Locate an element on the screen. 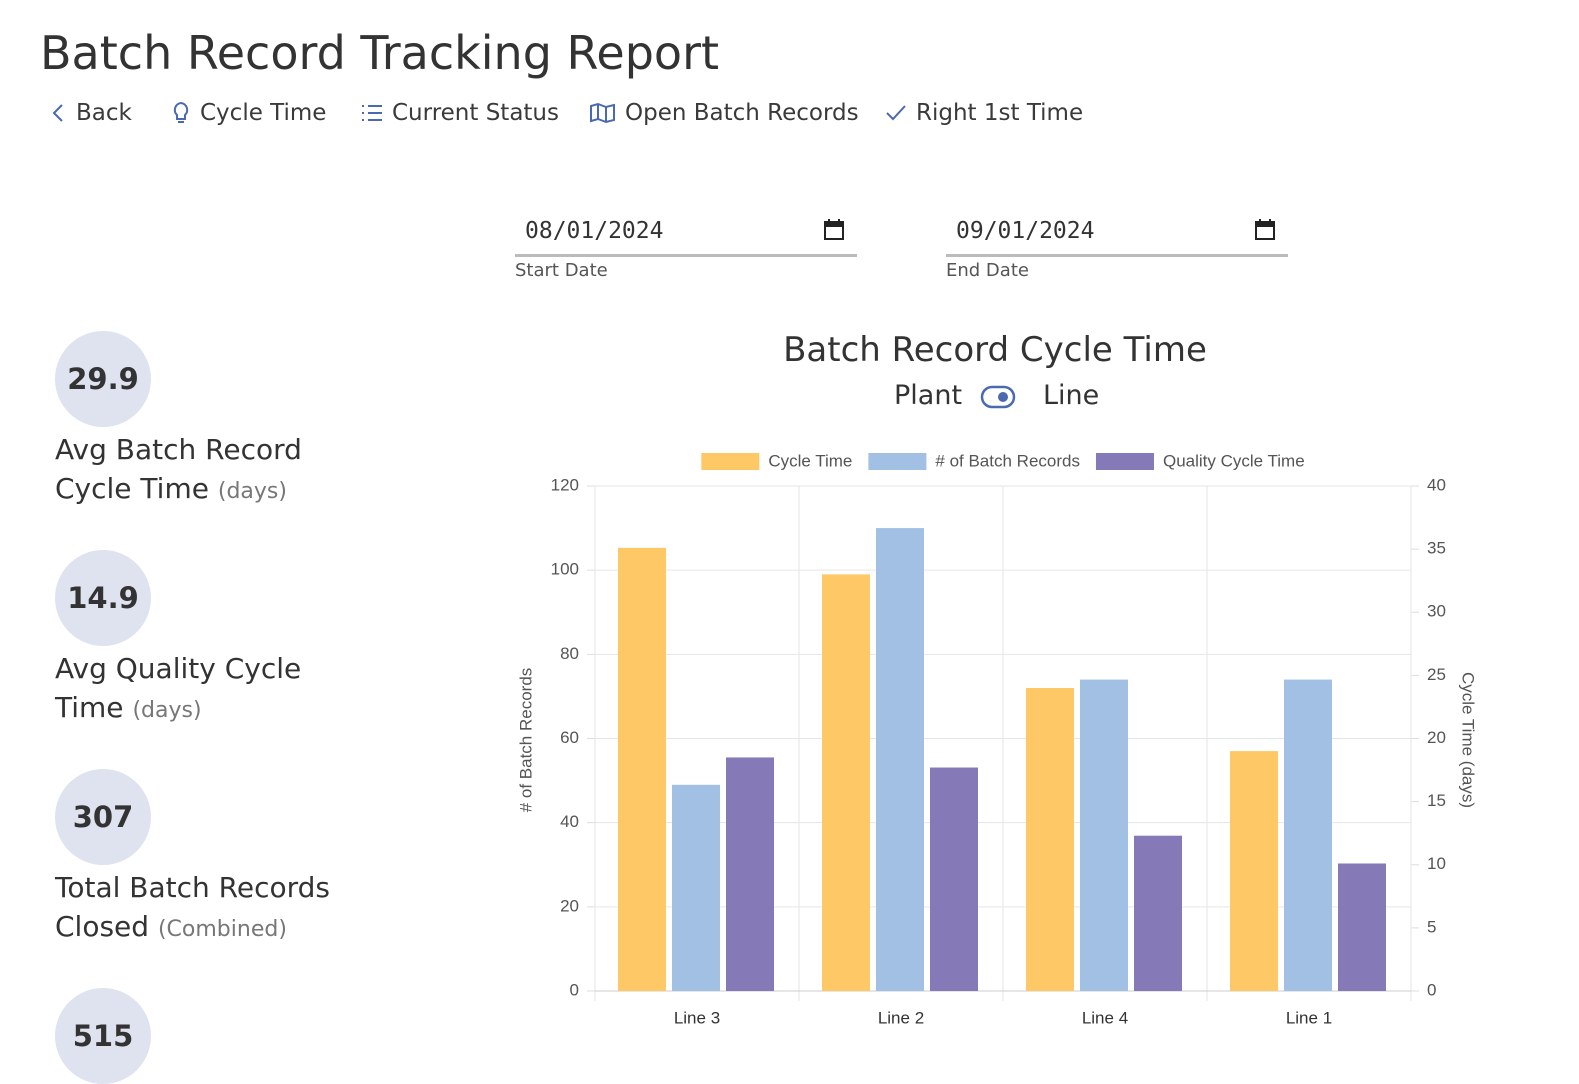 The height and width of the screenshot is (1084, 1579). stat-value: 29.9 is located at coordinates (103, 379).